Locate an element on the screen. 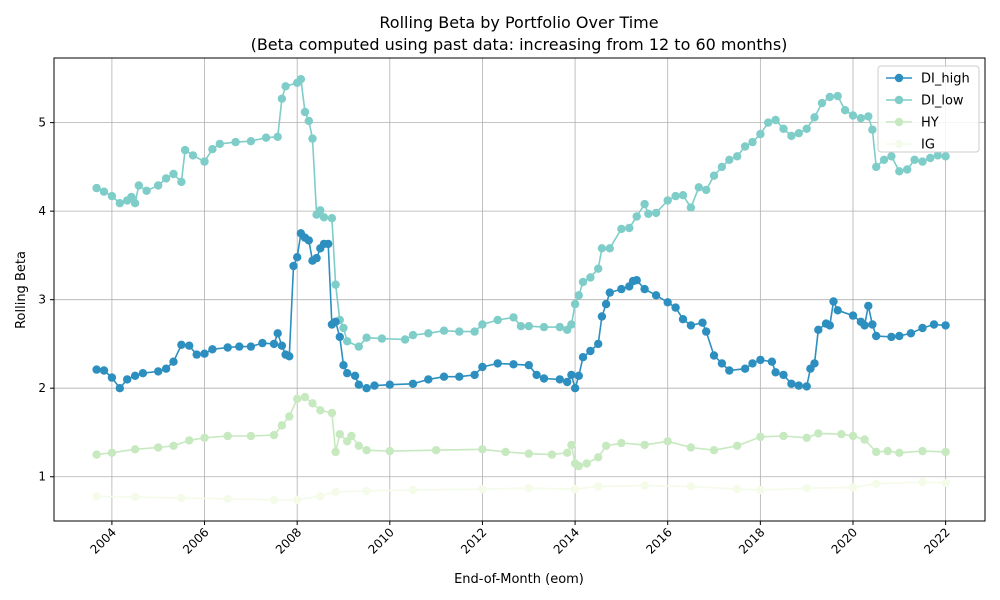  y-tick-label: 1 is located at coordinates (42, 477).